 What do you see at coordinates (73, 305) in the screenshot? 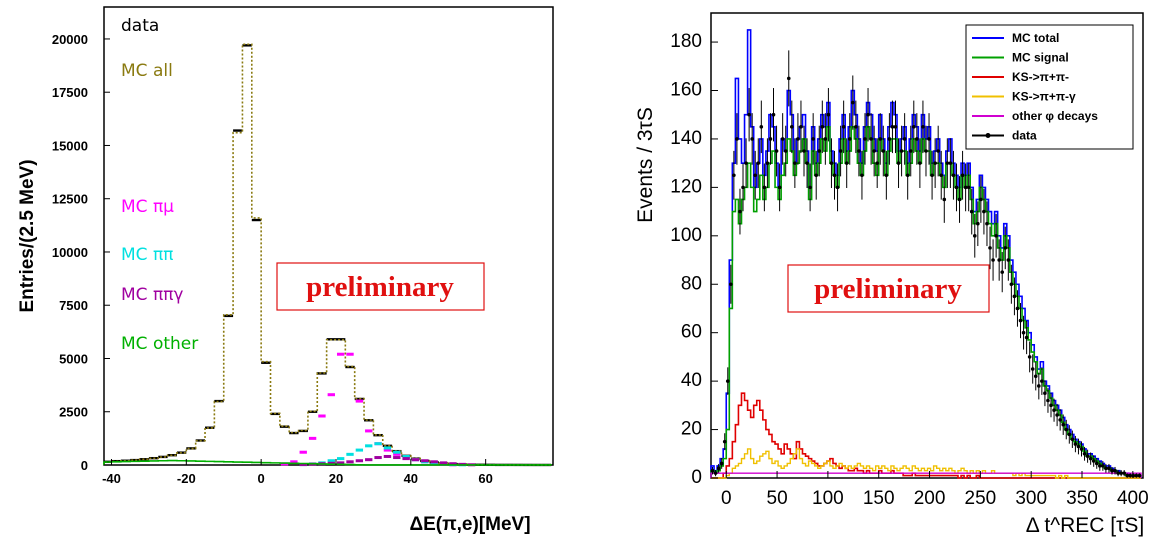
I see `left-y-tick-label: 7500` at bounding box center [73, 305].